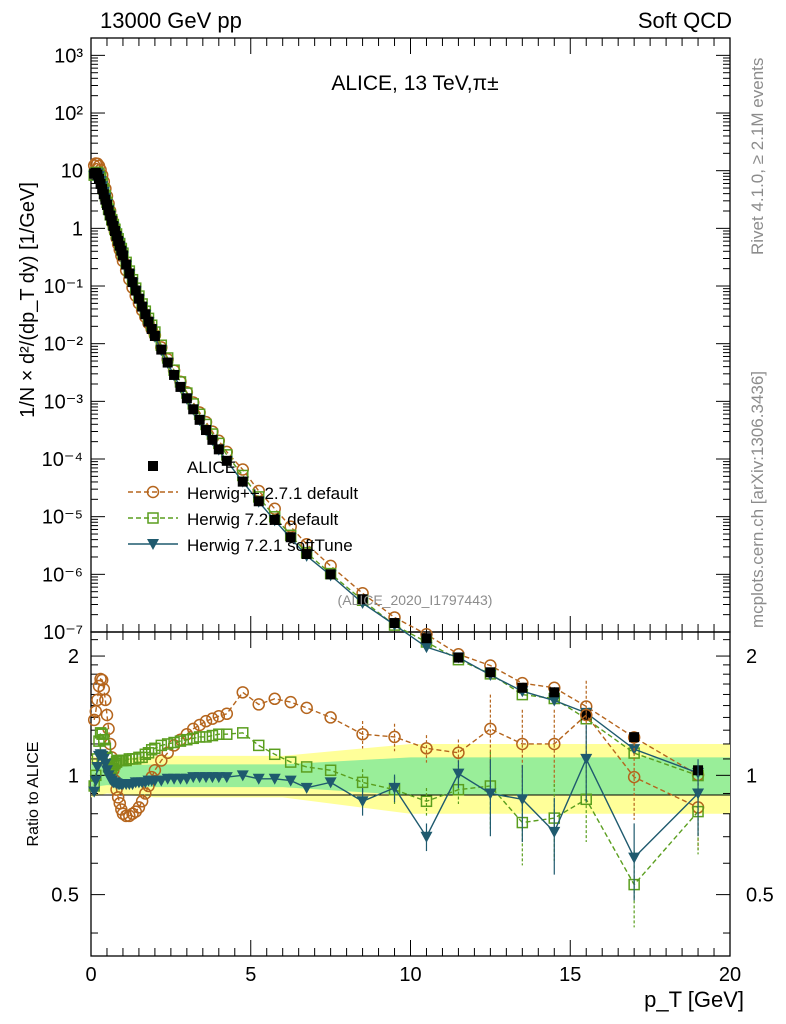  What do you see at coordinates (77, 229) in the screenshot?
I see `y-tick-label: 1` at bounding box center [77, 229].